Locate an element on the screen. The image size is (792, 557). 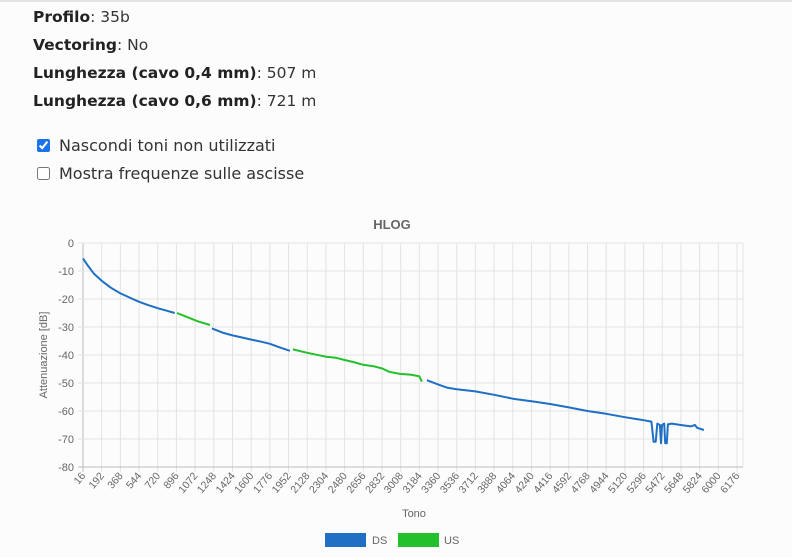
y-tick-label: -10 is located at coordinates (66, 272).